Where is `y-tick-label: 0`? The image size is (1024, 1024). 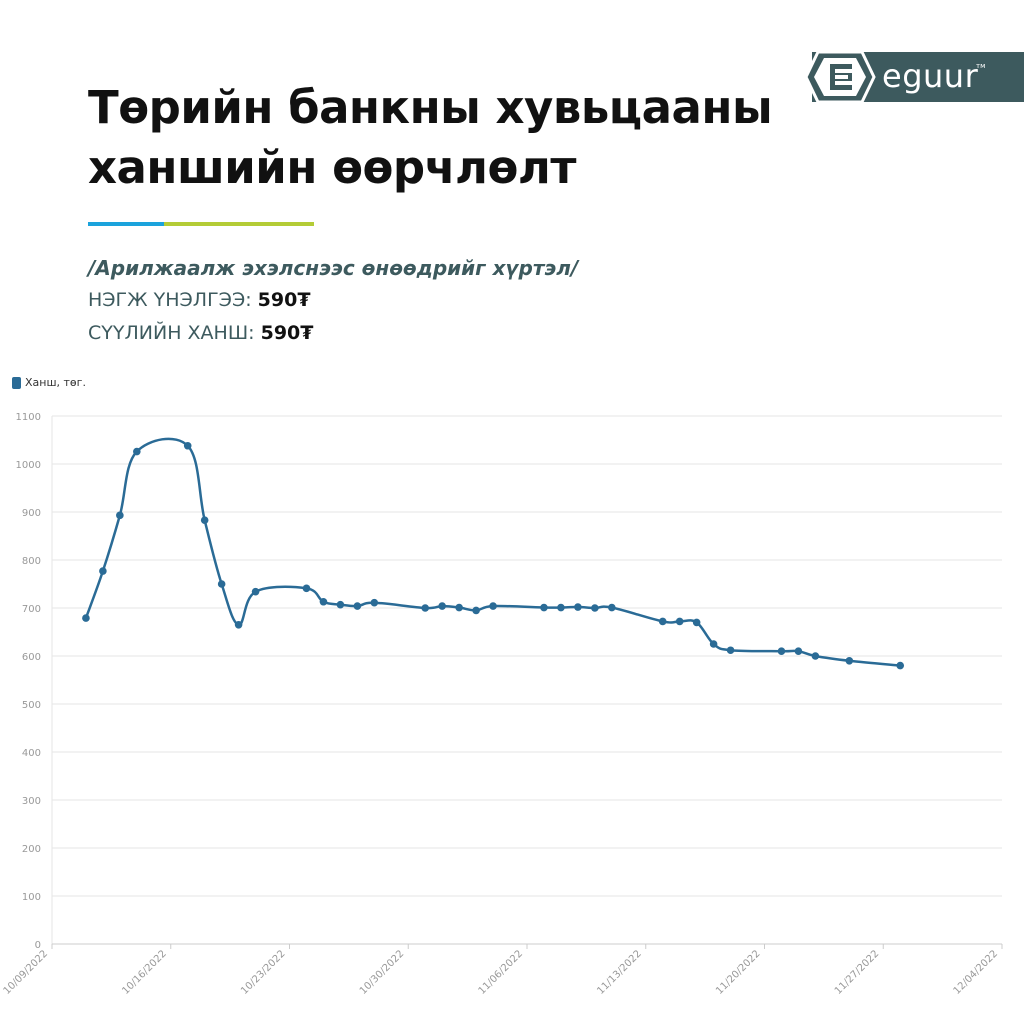
y-tick-label: 0 is located at coordinates (38, 945).